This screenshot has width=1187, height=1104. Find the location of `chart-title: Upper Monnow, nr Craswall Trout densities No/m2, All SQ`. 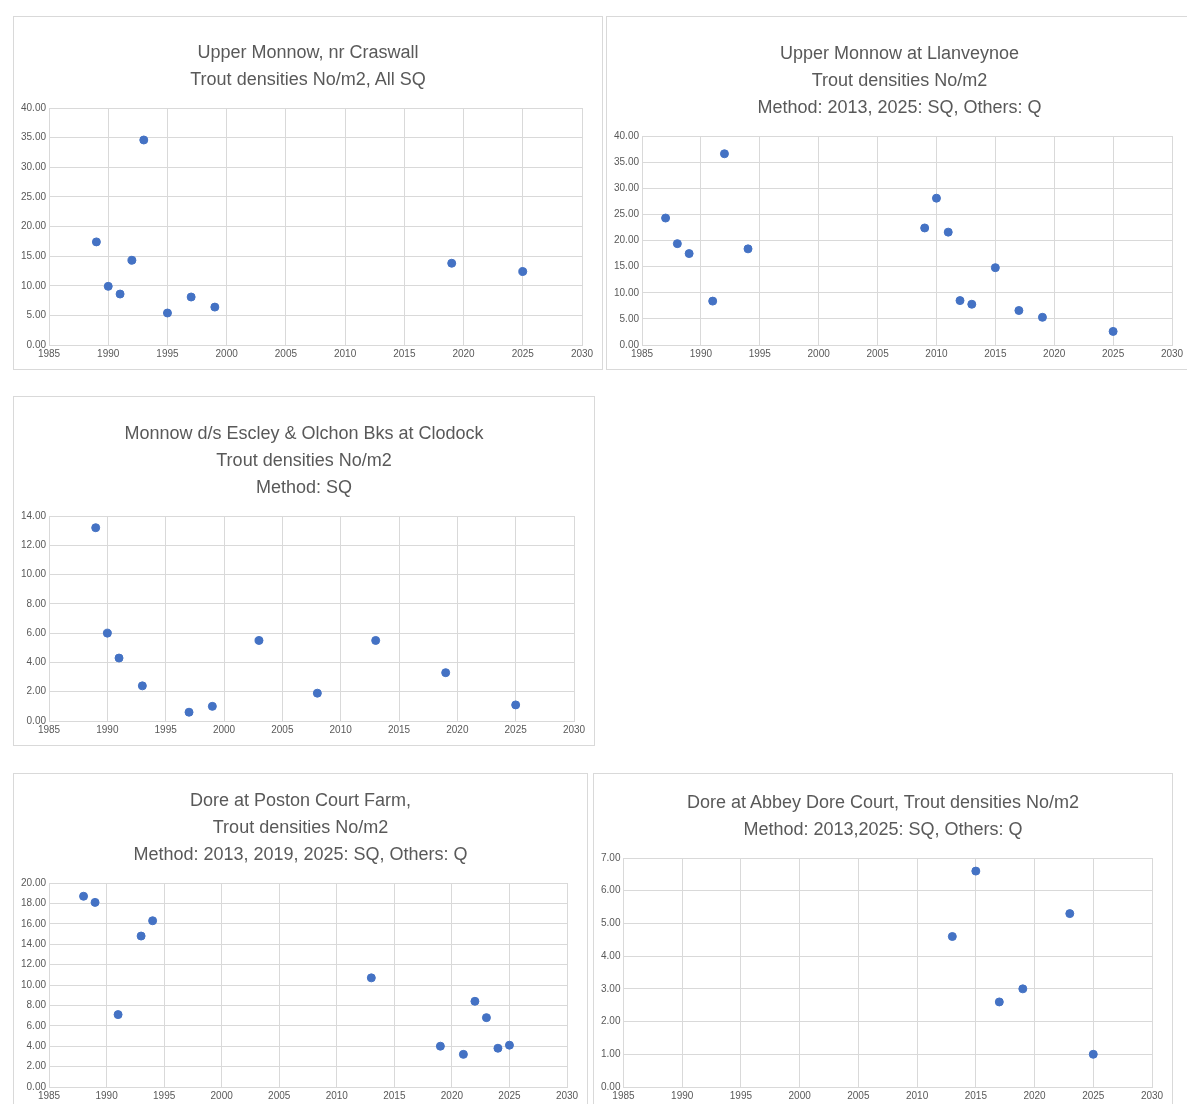

chart-title: Upper Monnow, nr Craswall Trout densities No/m2, All SQ is located at coordinates (308, 66).